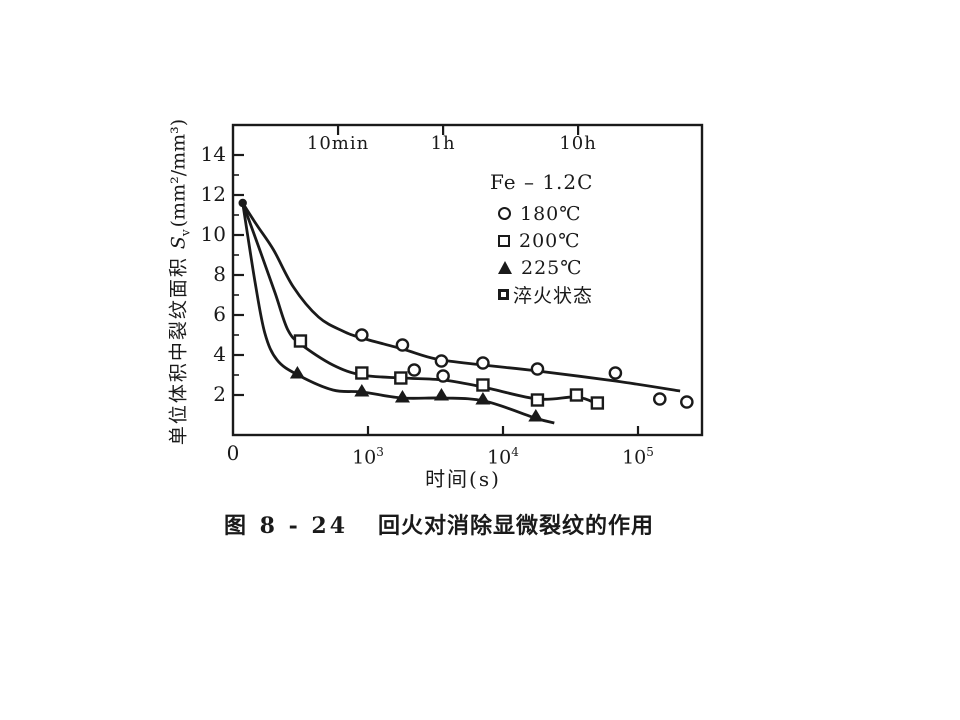 This screenshot has height=720, width=960. What do you see at coordinates (219, 394) in the screenshot?
I see `y-tick-label: 2` at bounding box center [219, 394].